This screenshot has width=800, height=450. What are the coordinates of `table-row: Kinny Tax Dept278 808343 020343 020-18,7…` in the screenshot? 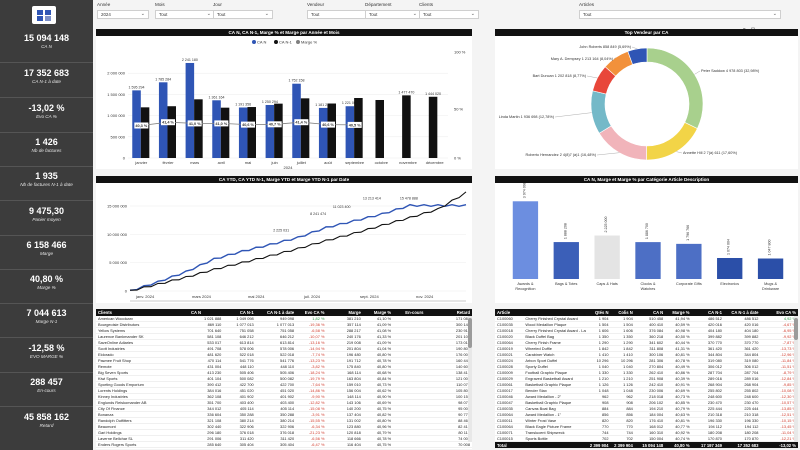 It's located at (284, 448).